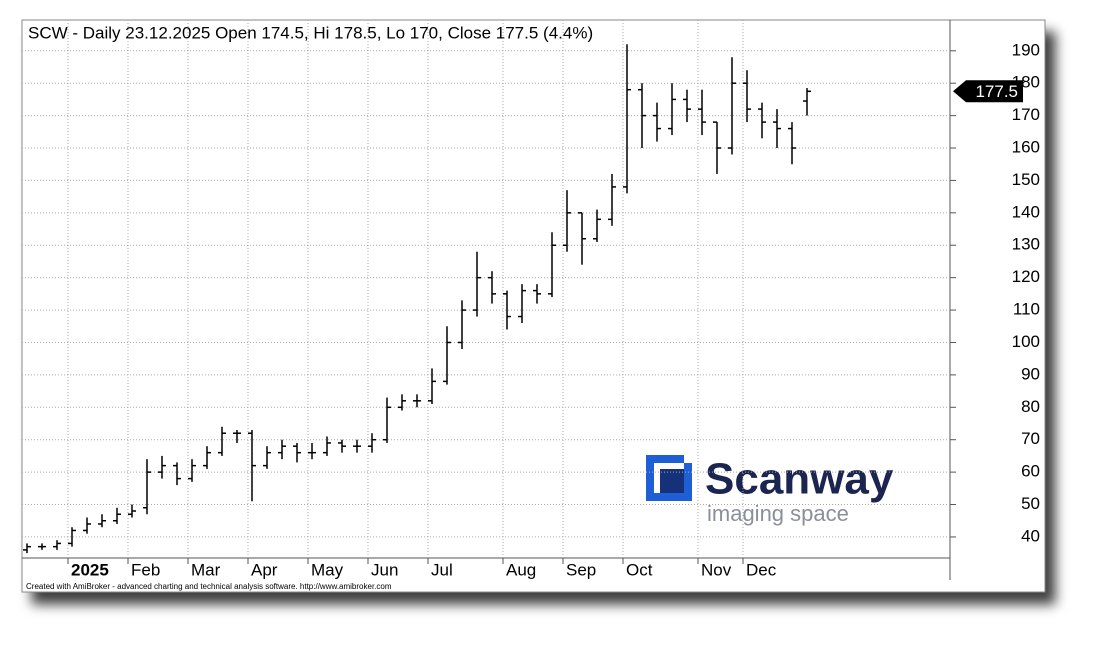 Image resolution: width=1097 pixels, height=651 pixels. What do you see at coordinates (206, 569) in the screenshot?
I see `x-tick-label: Mar` at bounding box center [206, 569].